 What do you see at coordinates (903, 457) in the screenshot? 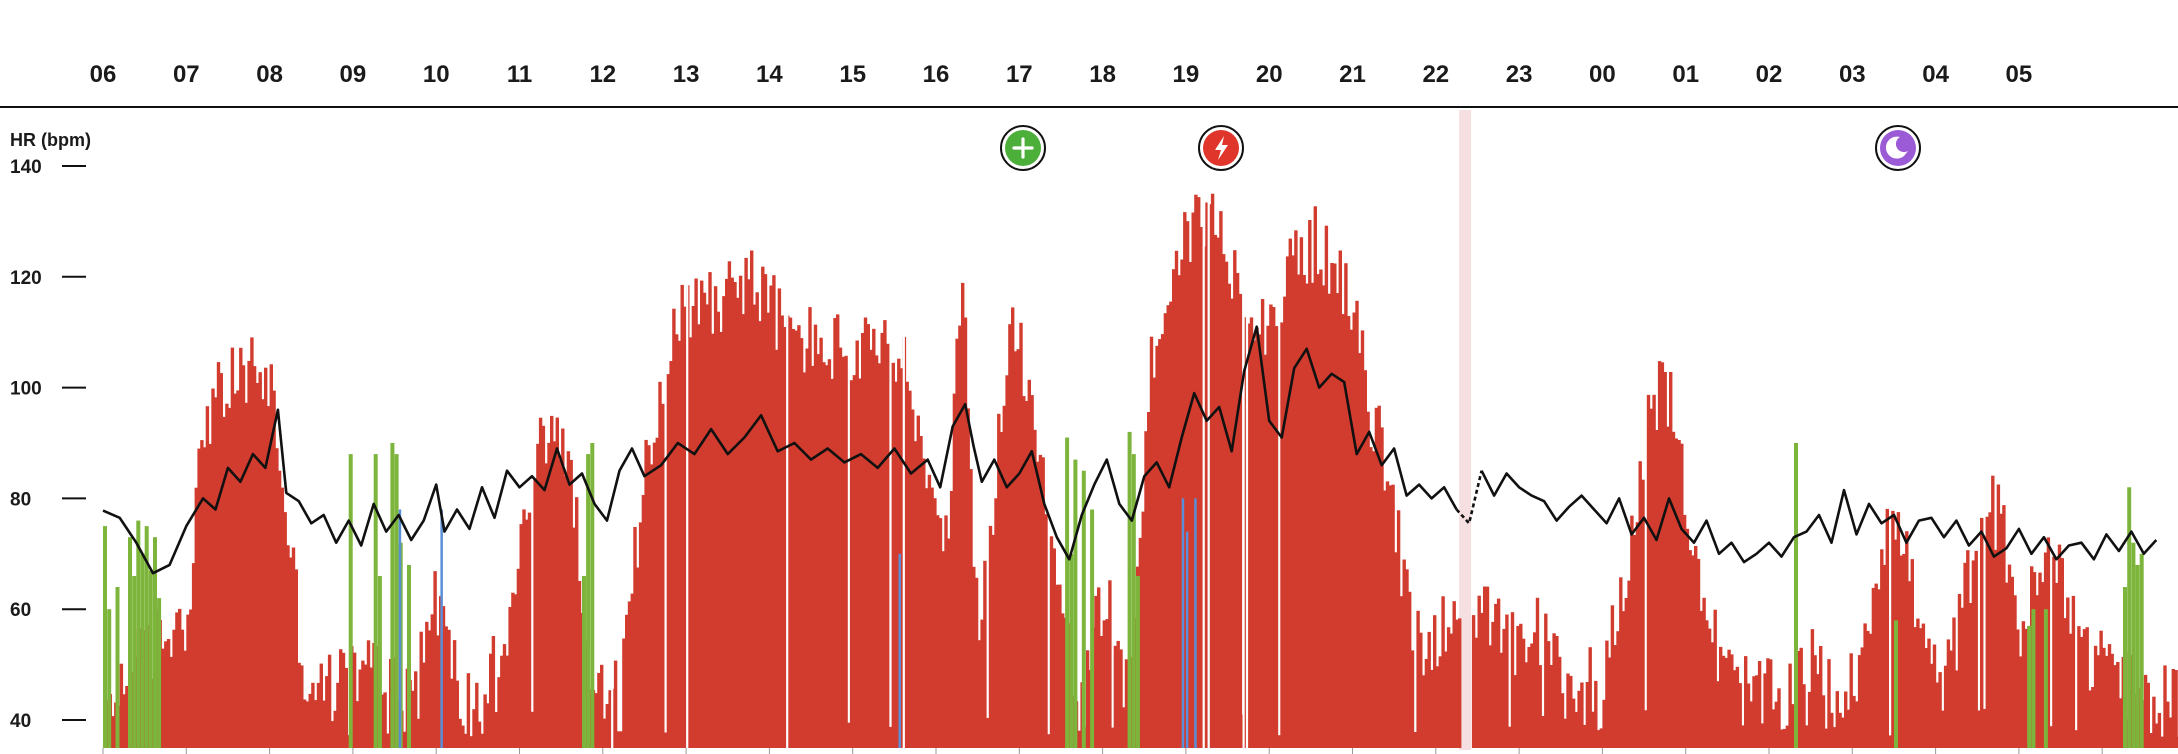
I see `bar-gap` at bounding box center [903, 457].